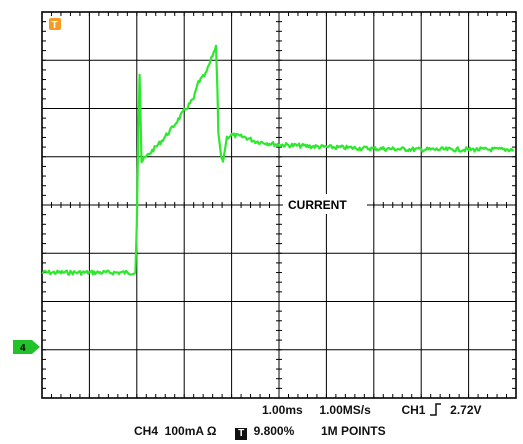 This screenshot has width=523, height=444. What do you see at coordinates (353, 431) in the screenshot?
I see `record-length: 1M POINTS` at bounding box center [353, 431].